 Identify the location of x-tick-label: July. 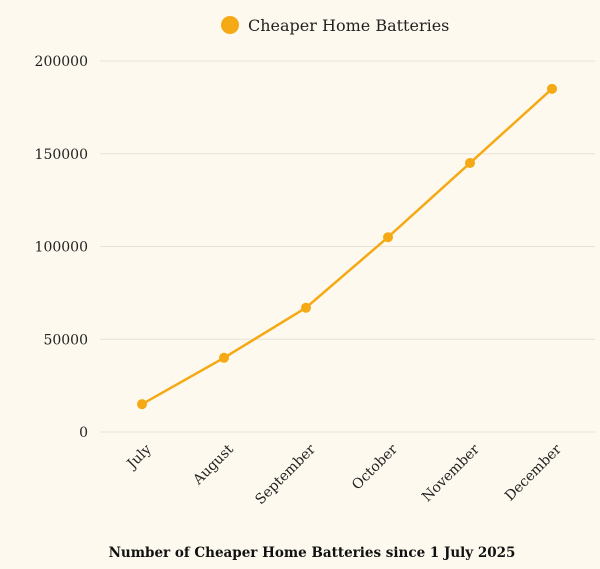
(139, 457).